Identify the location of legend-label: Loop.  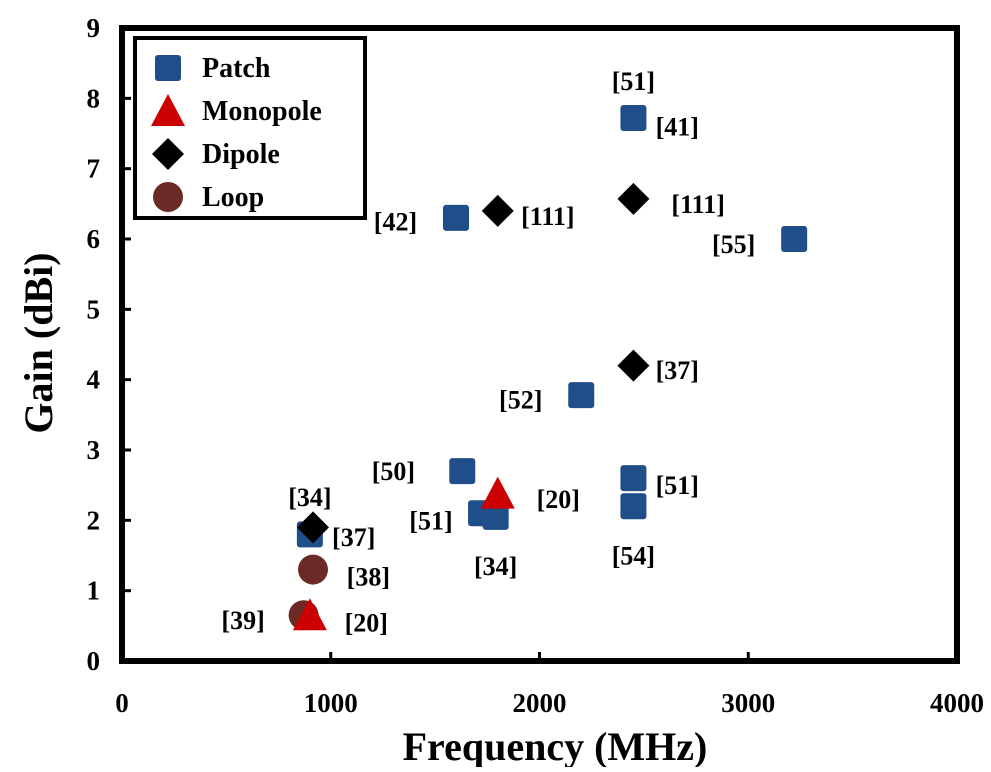
(233, 197).